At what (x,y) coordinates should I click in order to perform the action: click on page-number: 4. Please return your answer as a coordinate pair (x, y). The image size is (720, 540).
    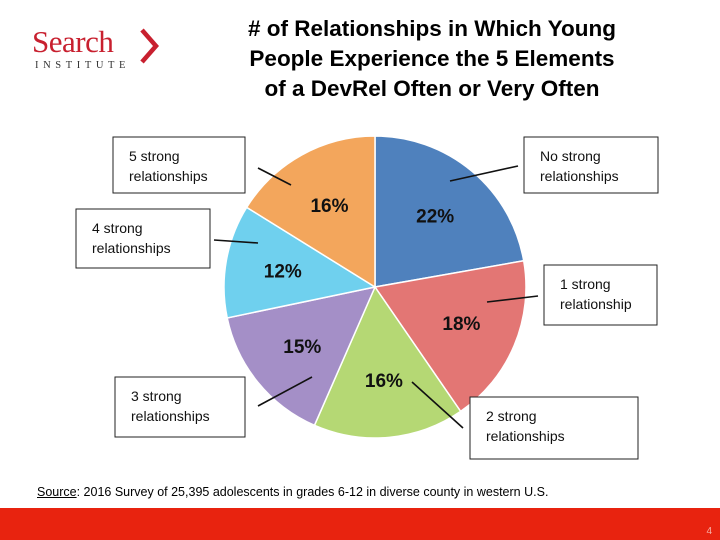
    Looking at the image, I should click on (709, 531).